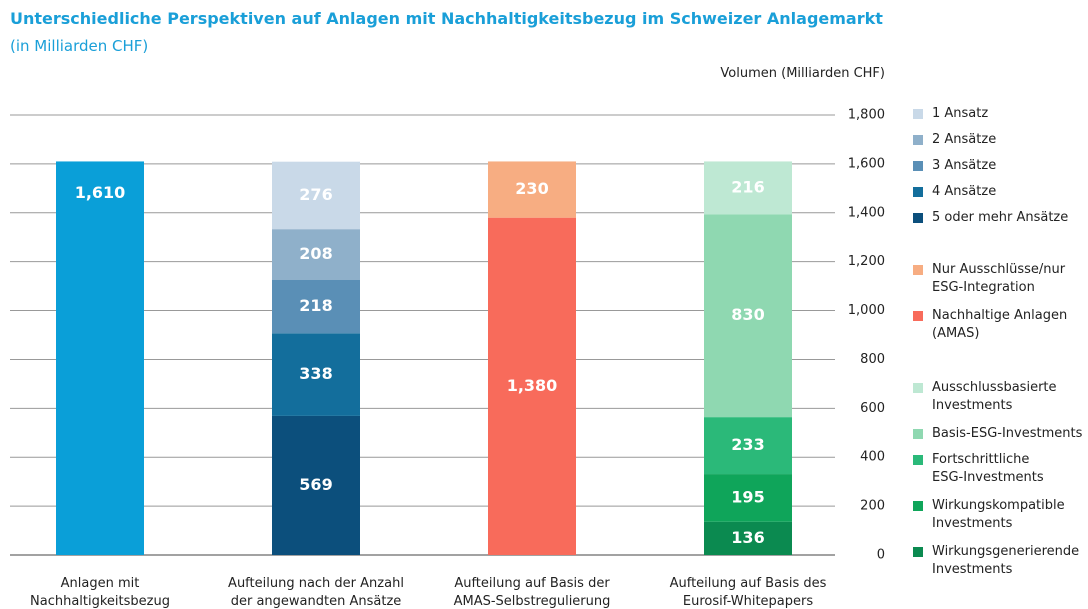 This screenshot has width=1088, height=609. I want to click on y-tick-label: 0, so click(881, 555).